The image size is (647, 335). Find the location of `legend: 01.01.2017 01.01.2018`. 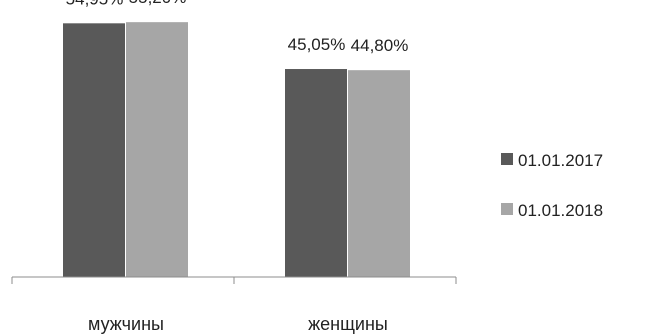

legend: 01.01.2017 01.01.2018 is located at coordinates (552, 185).